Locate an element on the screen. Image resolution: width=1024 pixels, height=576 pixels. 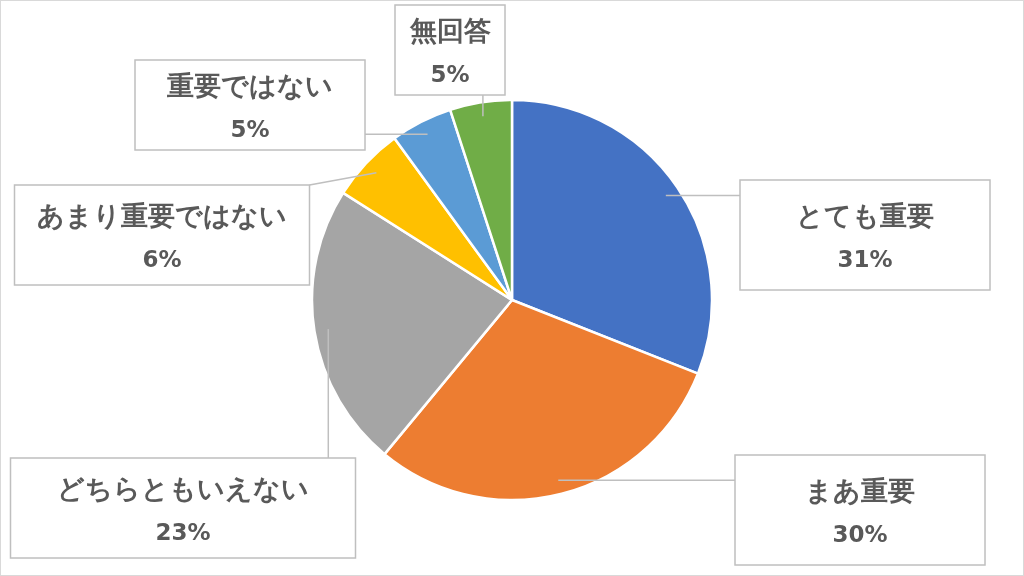
data-label: 31% is located at coordinates (865, 259).